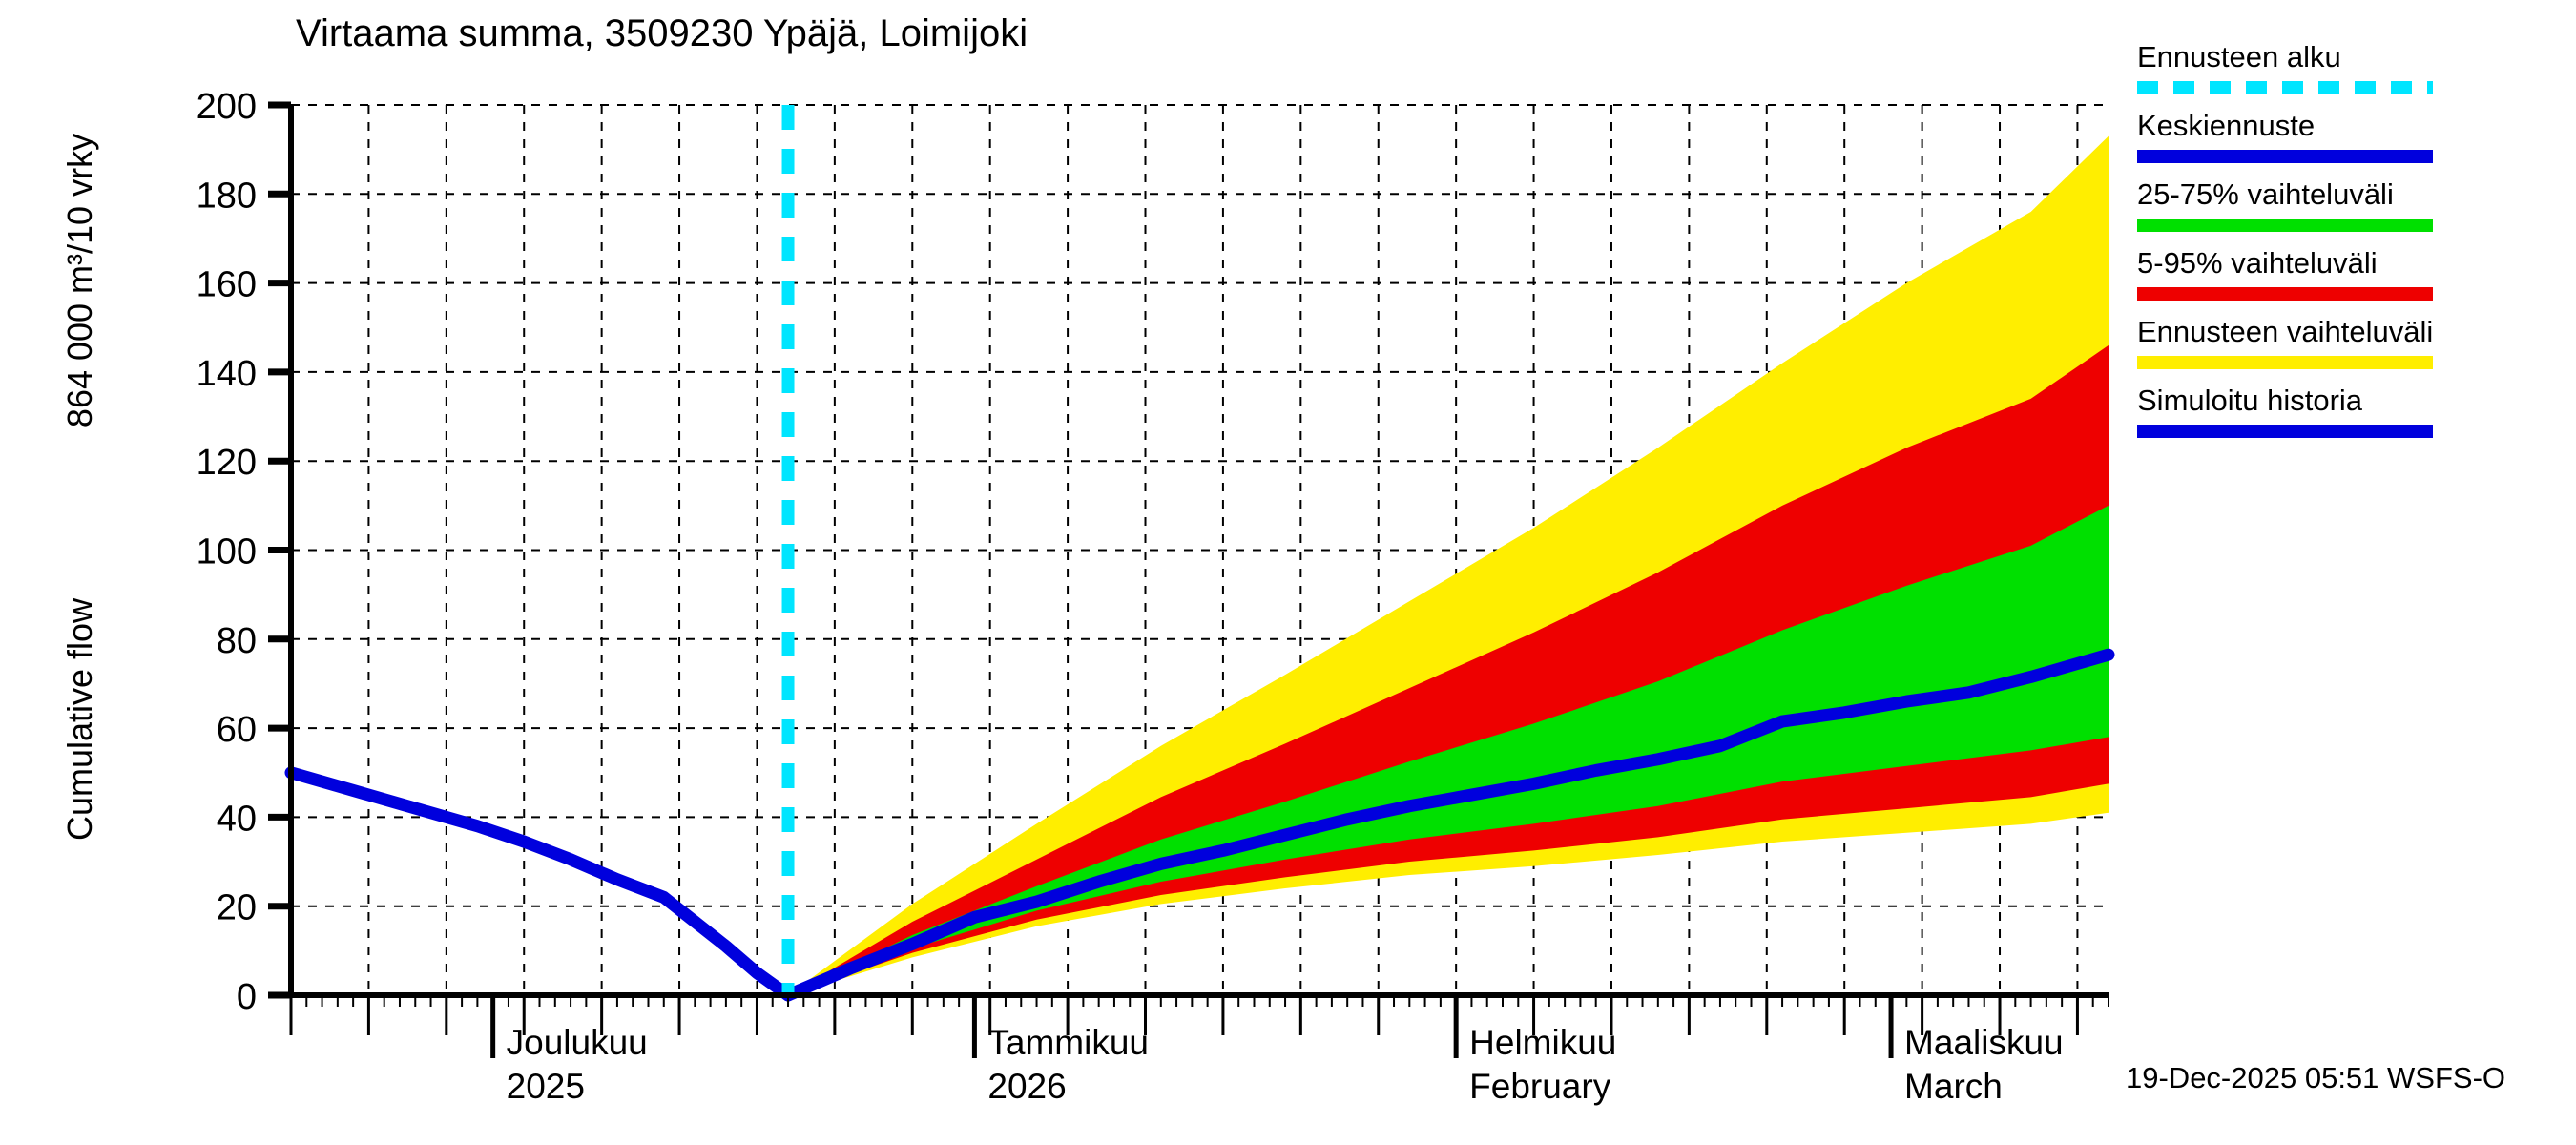 The width and height of the screenshot is (2576, 1145). I want to click on x-tick-month-fi: Maaliskuu, so click(1984, 1042).